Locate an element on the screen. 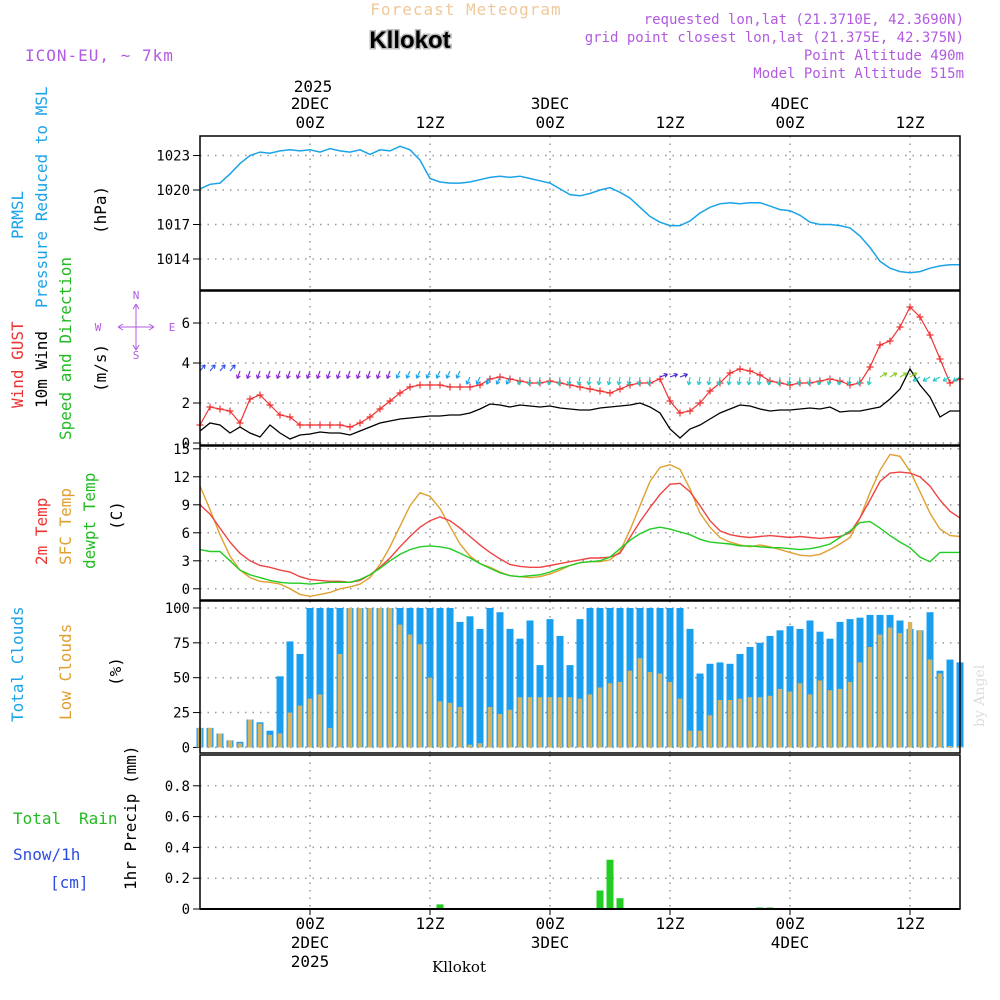  top-time-label: 2DEC is located at coordinates (310, 103).